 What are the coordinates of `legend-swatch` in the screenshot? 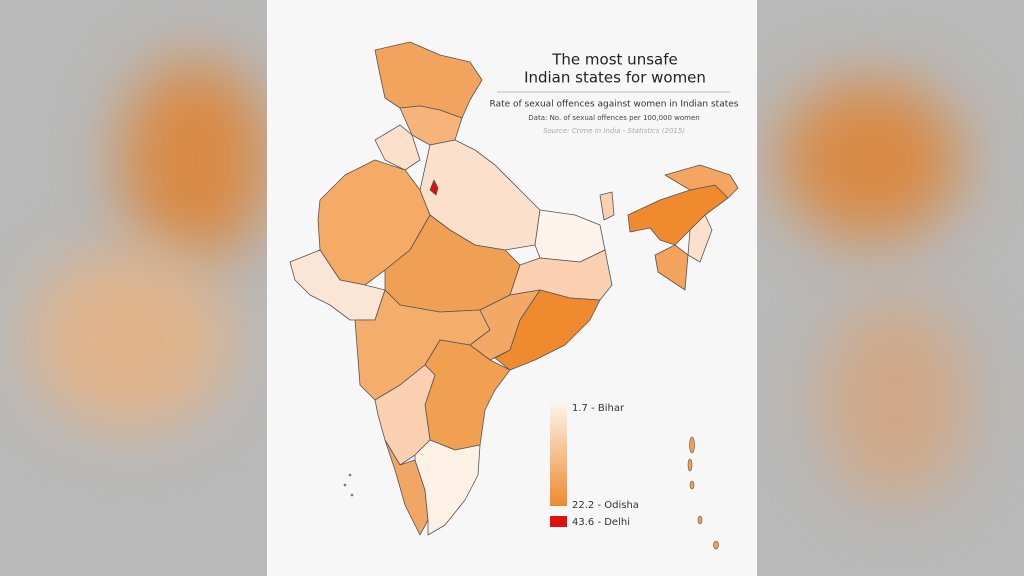 It's located at (558, 521).